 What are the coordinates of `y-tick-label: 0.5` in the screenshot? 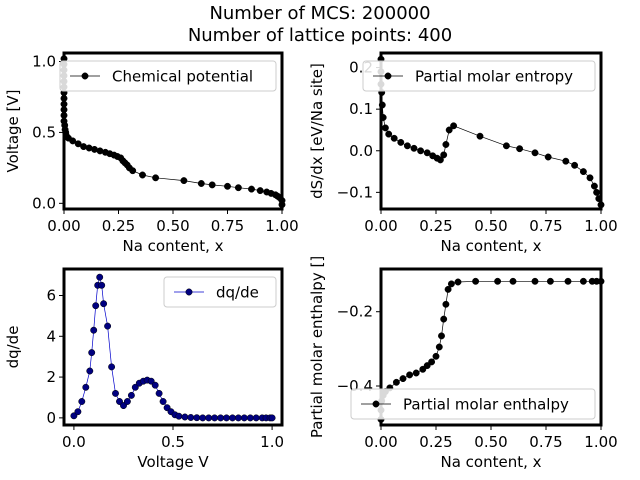 It's located at (44, 132).